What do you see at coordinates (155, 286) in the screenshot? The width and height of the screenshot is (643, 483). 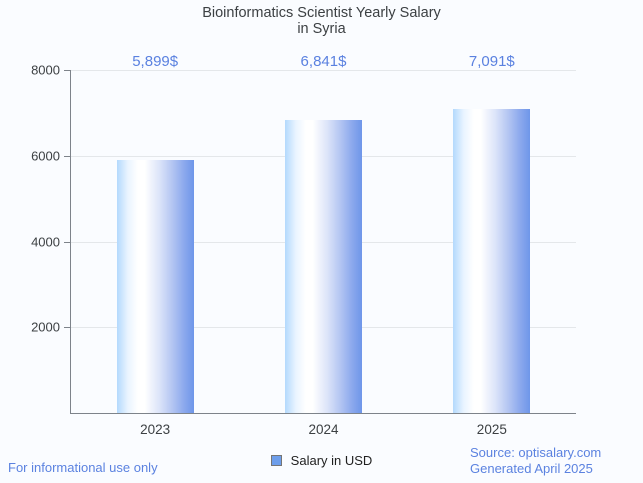 I see `bar-2023` at bounding box center [155, 286].